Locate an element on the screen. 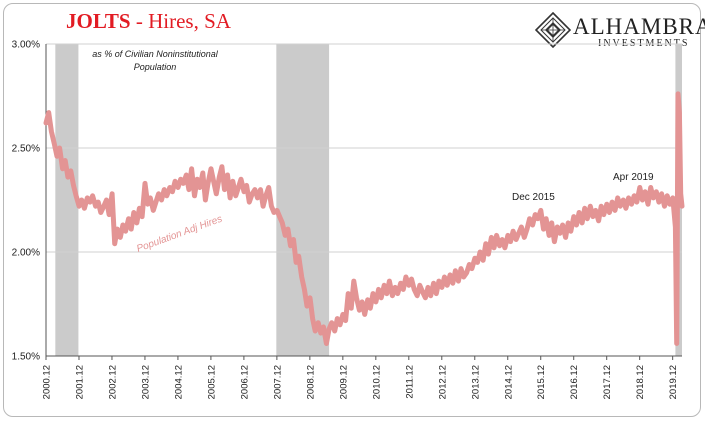  x-tick-label-18: 2018.12 is located at coordinates (640, 382).